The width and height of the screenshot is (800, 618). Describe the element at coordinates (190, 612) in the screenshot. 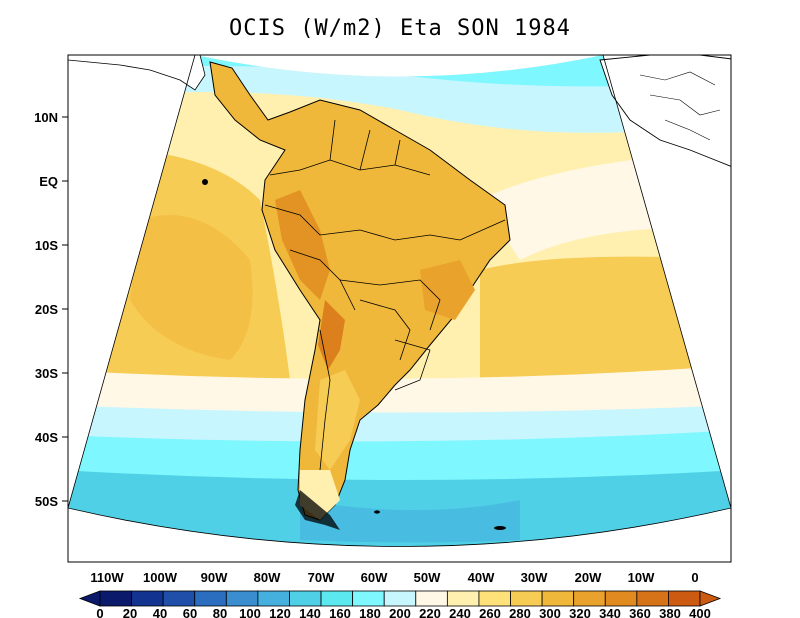

I see `colorbar-label: 60` at that location.